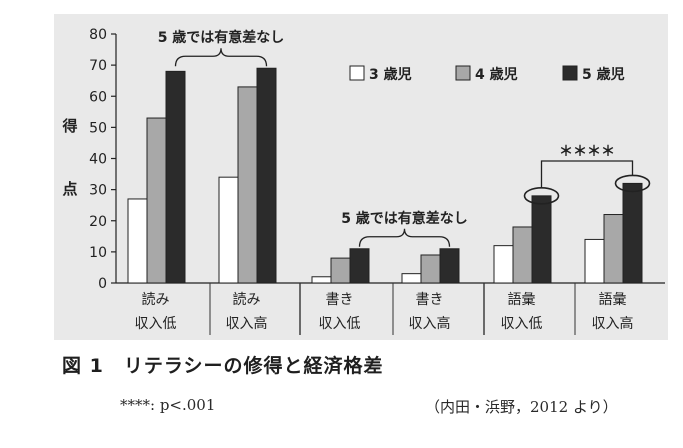 Image resolution: width=683 pixels, height=448 pixels. What do you see at coordinates (98, 222) in the screenshot?
I see `y-tick-label-20: 20` at bounding box center [98, 222].